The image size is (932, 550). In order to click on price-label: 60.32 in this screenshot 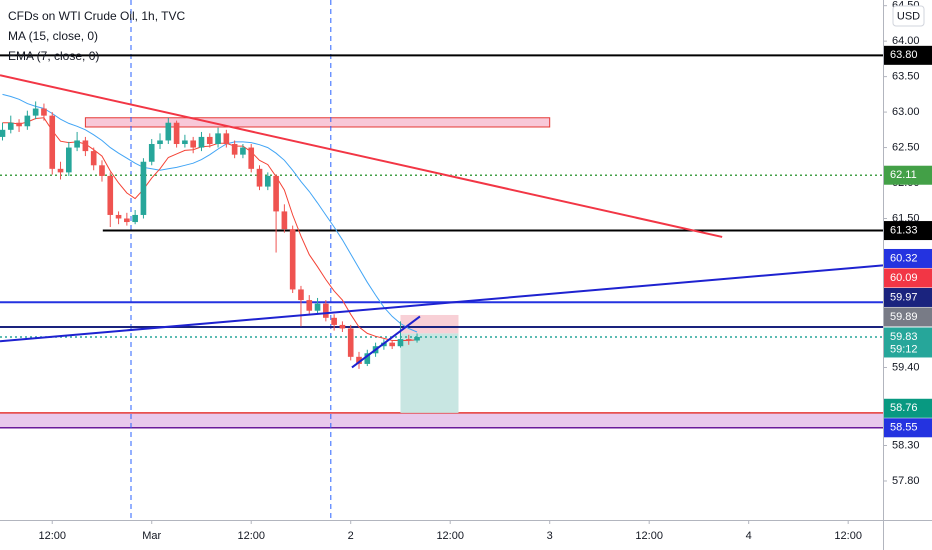, I will do `click(904, 258)`.